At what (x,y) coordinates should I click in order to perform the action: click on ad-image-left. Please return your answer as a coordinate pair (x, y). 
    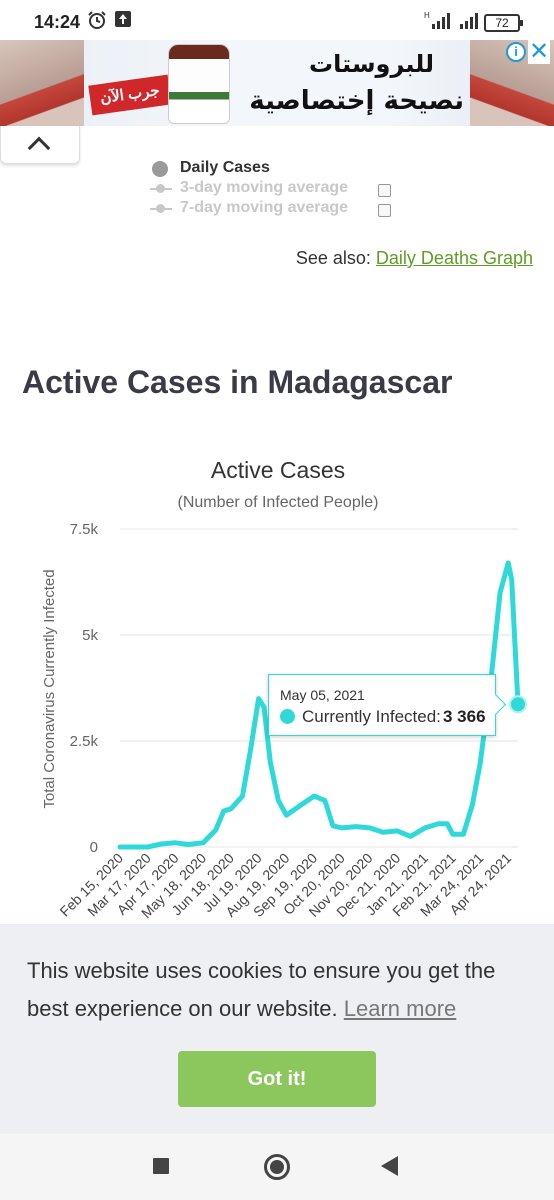
    Looking at the image, I should click on (42, 83).